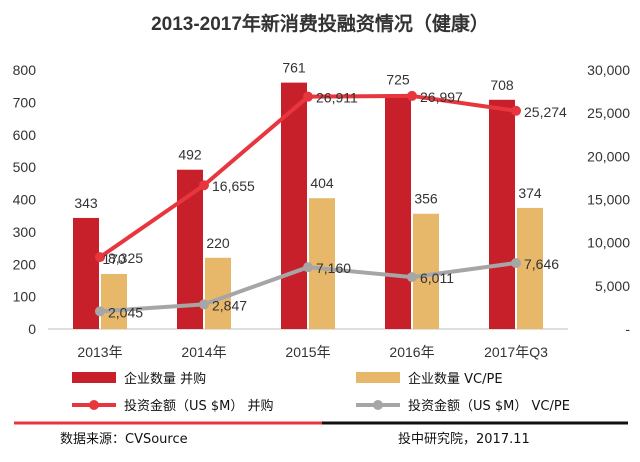 The width and height of the screenshot is (640, 462). I want to click on data-label: 708, so click(502, 85).